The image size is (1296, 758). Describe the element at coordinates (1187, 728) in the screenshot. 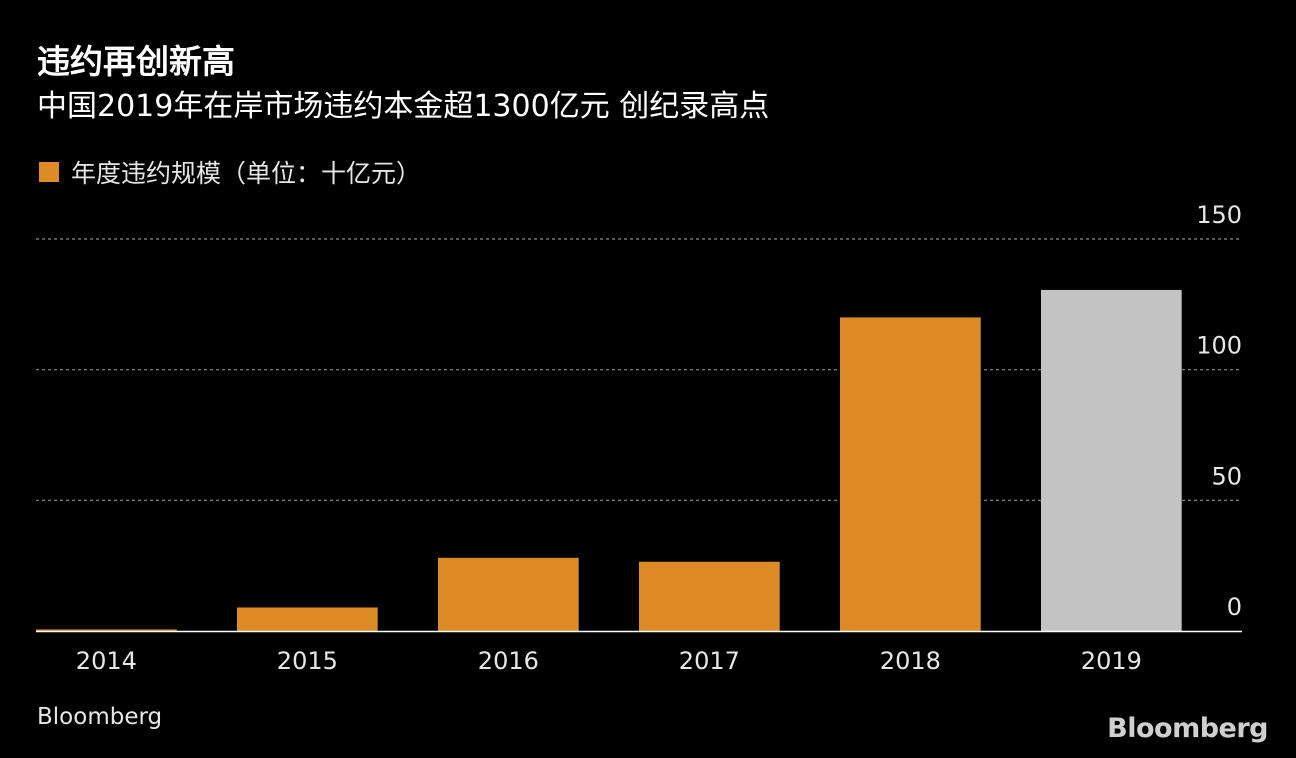

I see `bloomberg-logo: Bloomberg` at that location.